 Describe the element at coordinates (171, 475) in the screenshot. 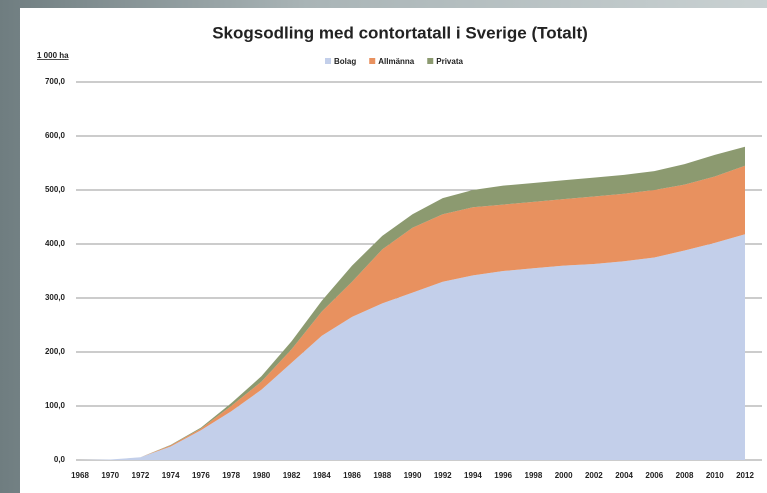

I see `x-tick-label: 1974` at that location.